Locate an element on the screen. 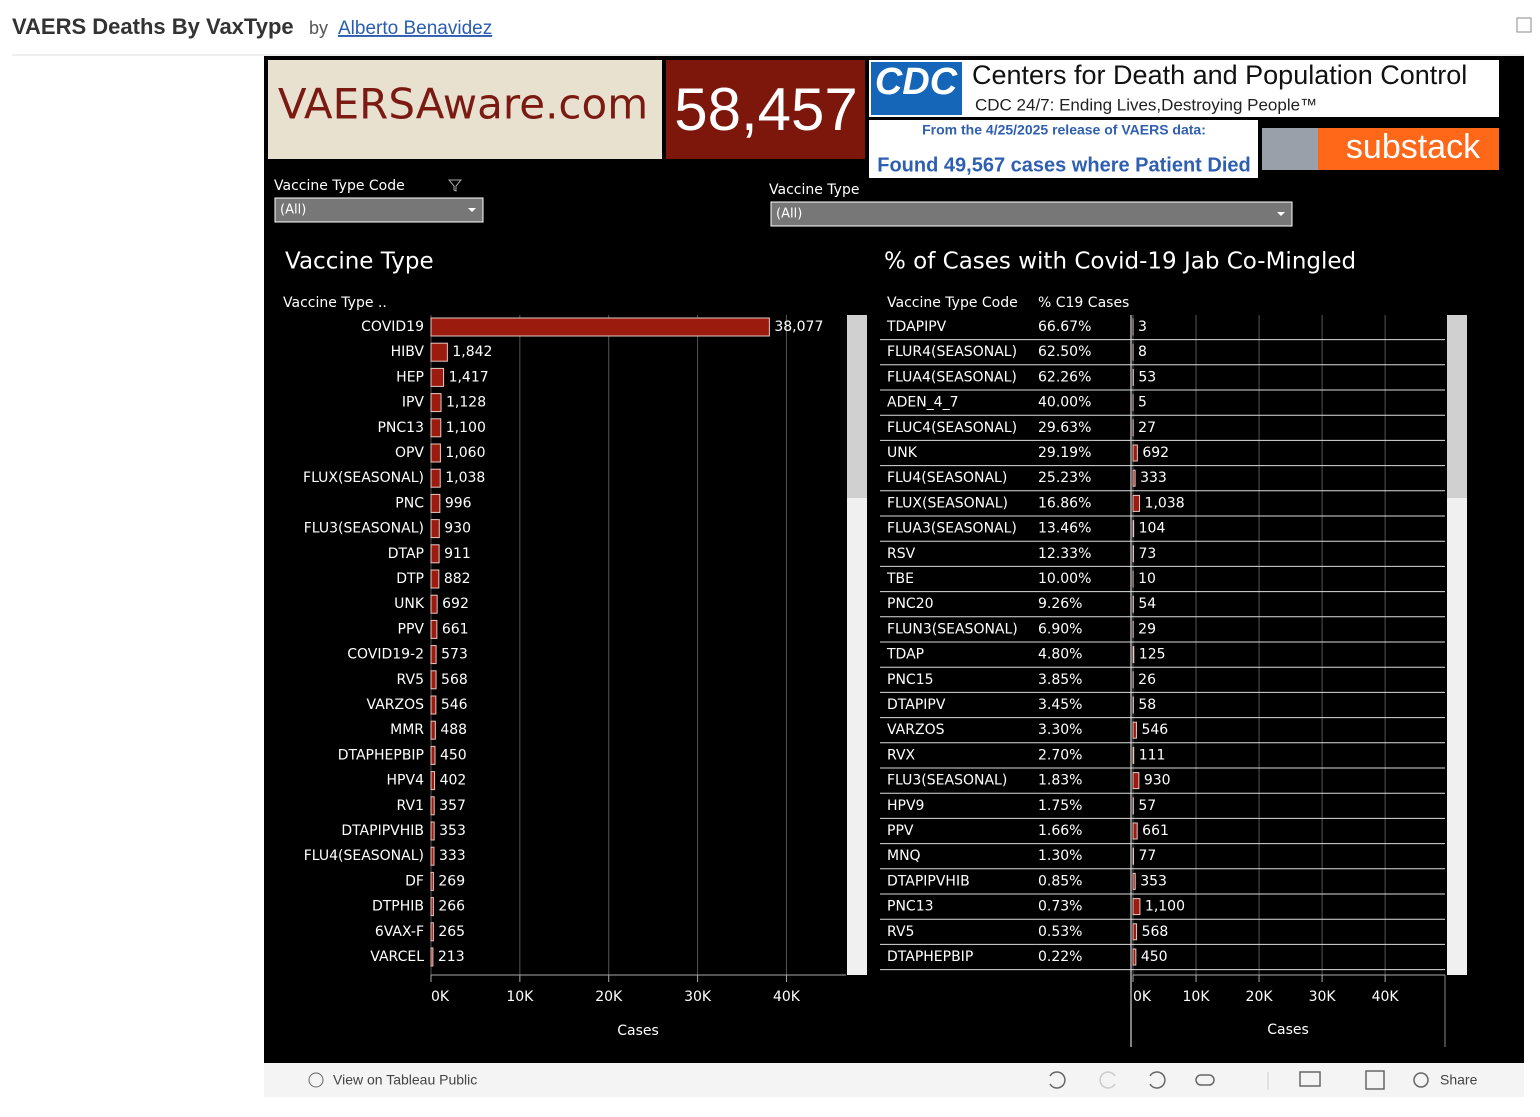  pct-label: 10.00% is located at coordinates (1064, 579).